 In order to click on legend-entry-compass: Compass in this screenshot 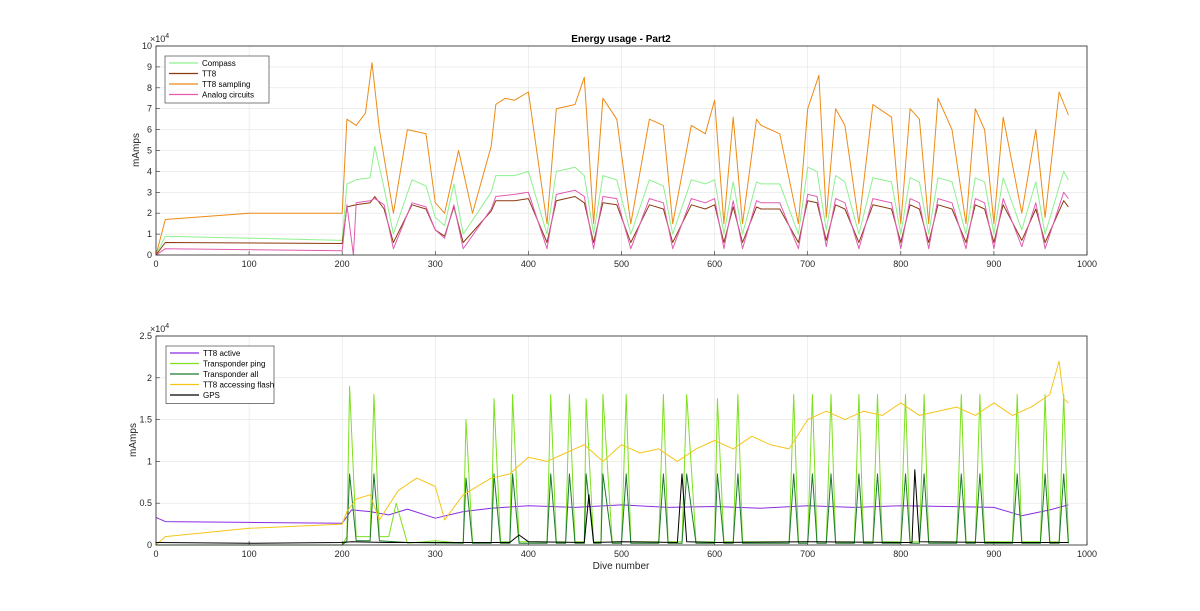, I will do `click(219, 63)`.